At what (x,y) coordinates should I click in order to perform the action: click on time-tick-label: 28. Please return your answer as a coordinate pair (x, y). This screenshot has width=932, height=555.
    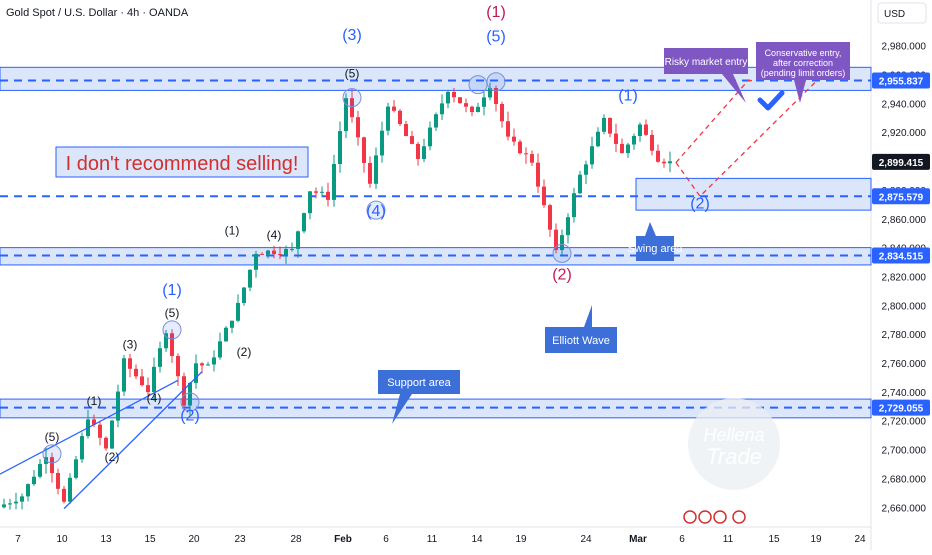
    Looking at the image, I should click on (296, 539).